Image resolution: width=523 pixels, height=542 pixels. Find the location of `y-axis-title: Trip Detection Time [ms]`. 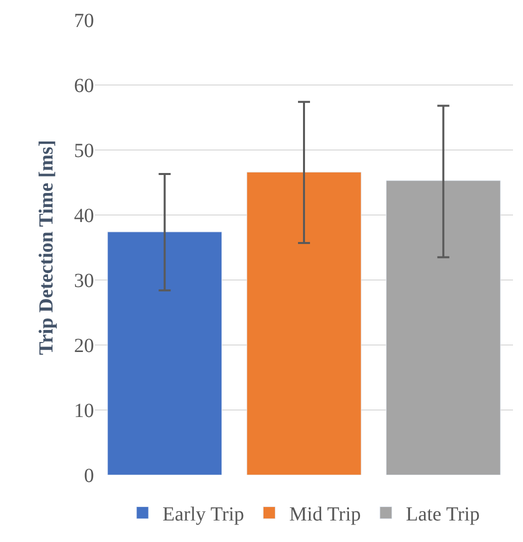

y-axis-title: Trip Detection Time [ms] is located at coordinates (47, 247).